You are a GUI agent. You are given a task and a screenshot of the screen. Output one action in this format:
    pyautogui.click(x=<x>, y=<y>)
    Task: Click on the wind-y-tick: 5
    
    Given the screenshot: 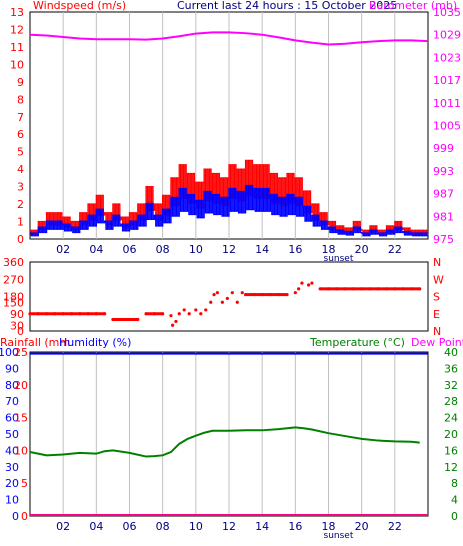 What is the action you would take?
    pyautogui.click(x=20, y=152)
    